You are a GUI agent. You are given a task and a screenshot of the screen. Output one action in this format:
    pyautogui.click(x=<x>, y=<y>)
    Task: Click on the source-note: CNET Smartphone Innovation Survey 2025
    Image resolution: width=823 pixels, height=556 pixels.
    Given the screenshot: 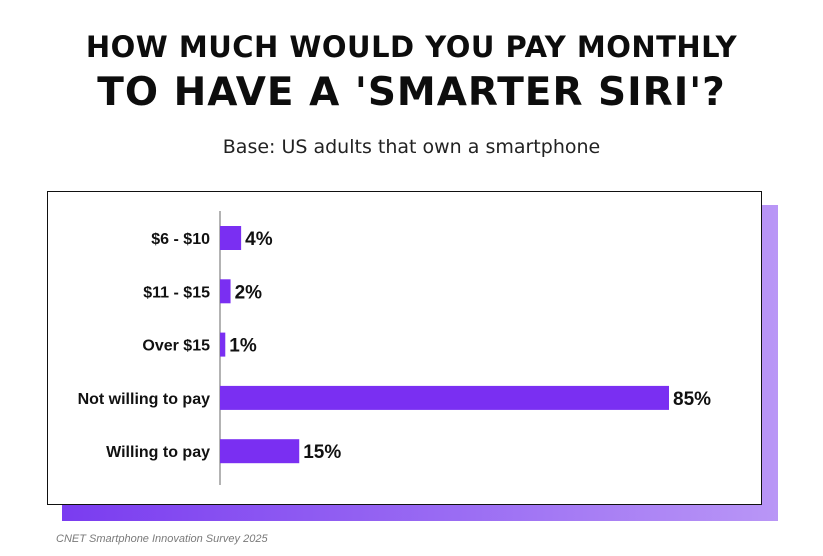 What is the action you would take?
    pyautogui.click(x=162, y=539)
    